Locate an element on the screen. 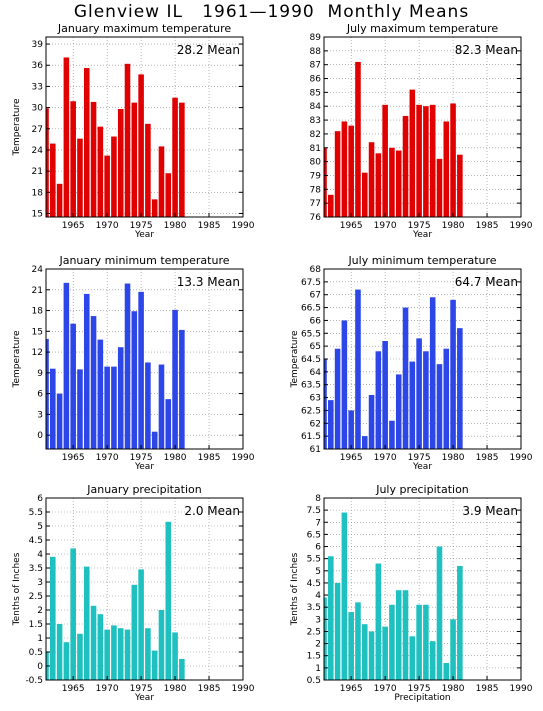 The width and height of the screenshot is (543, 711). chart-2-bar-1975 is located at coordinates (141, 370).